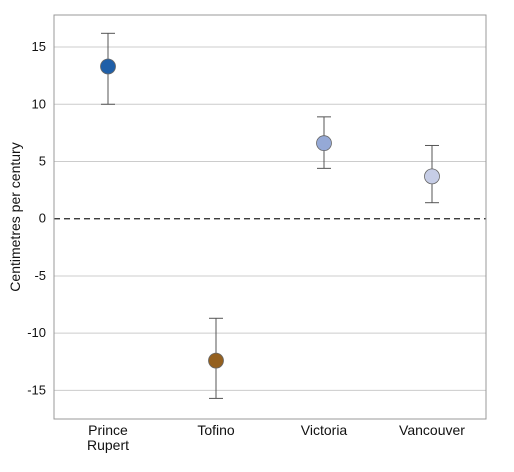  Describe the element at coordinates (42, 218) in the screenshot. I see `y-tick-label: 0` at that location.